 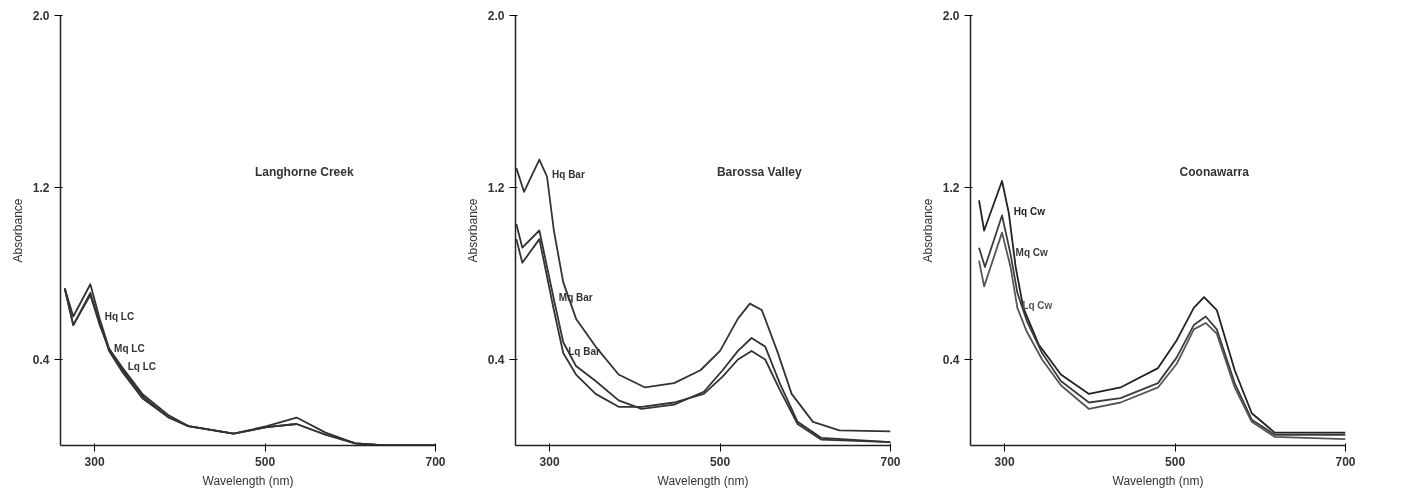 What do you see at coordinates (1031, 252) in the screenshot?
I see `series-label: Mq Cw` at bounding box center [1031, 252].